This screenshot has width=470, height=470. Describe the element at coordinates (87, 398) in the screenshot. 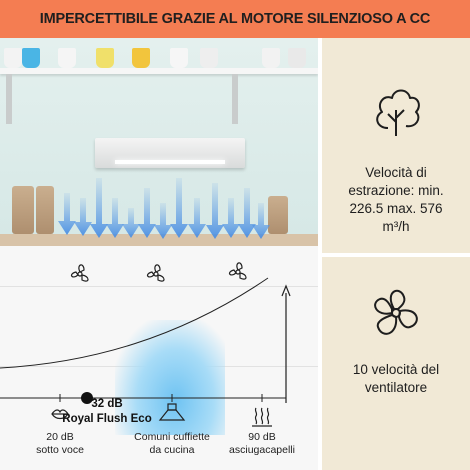

I see `current-level-marker` at that location.